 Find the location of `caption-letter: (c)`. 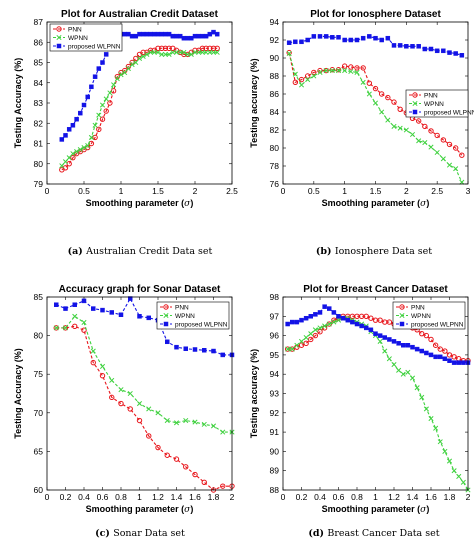

caption-letter: (c) is located at coordinates (104, 533).